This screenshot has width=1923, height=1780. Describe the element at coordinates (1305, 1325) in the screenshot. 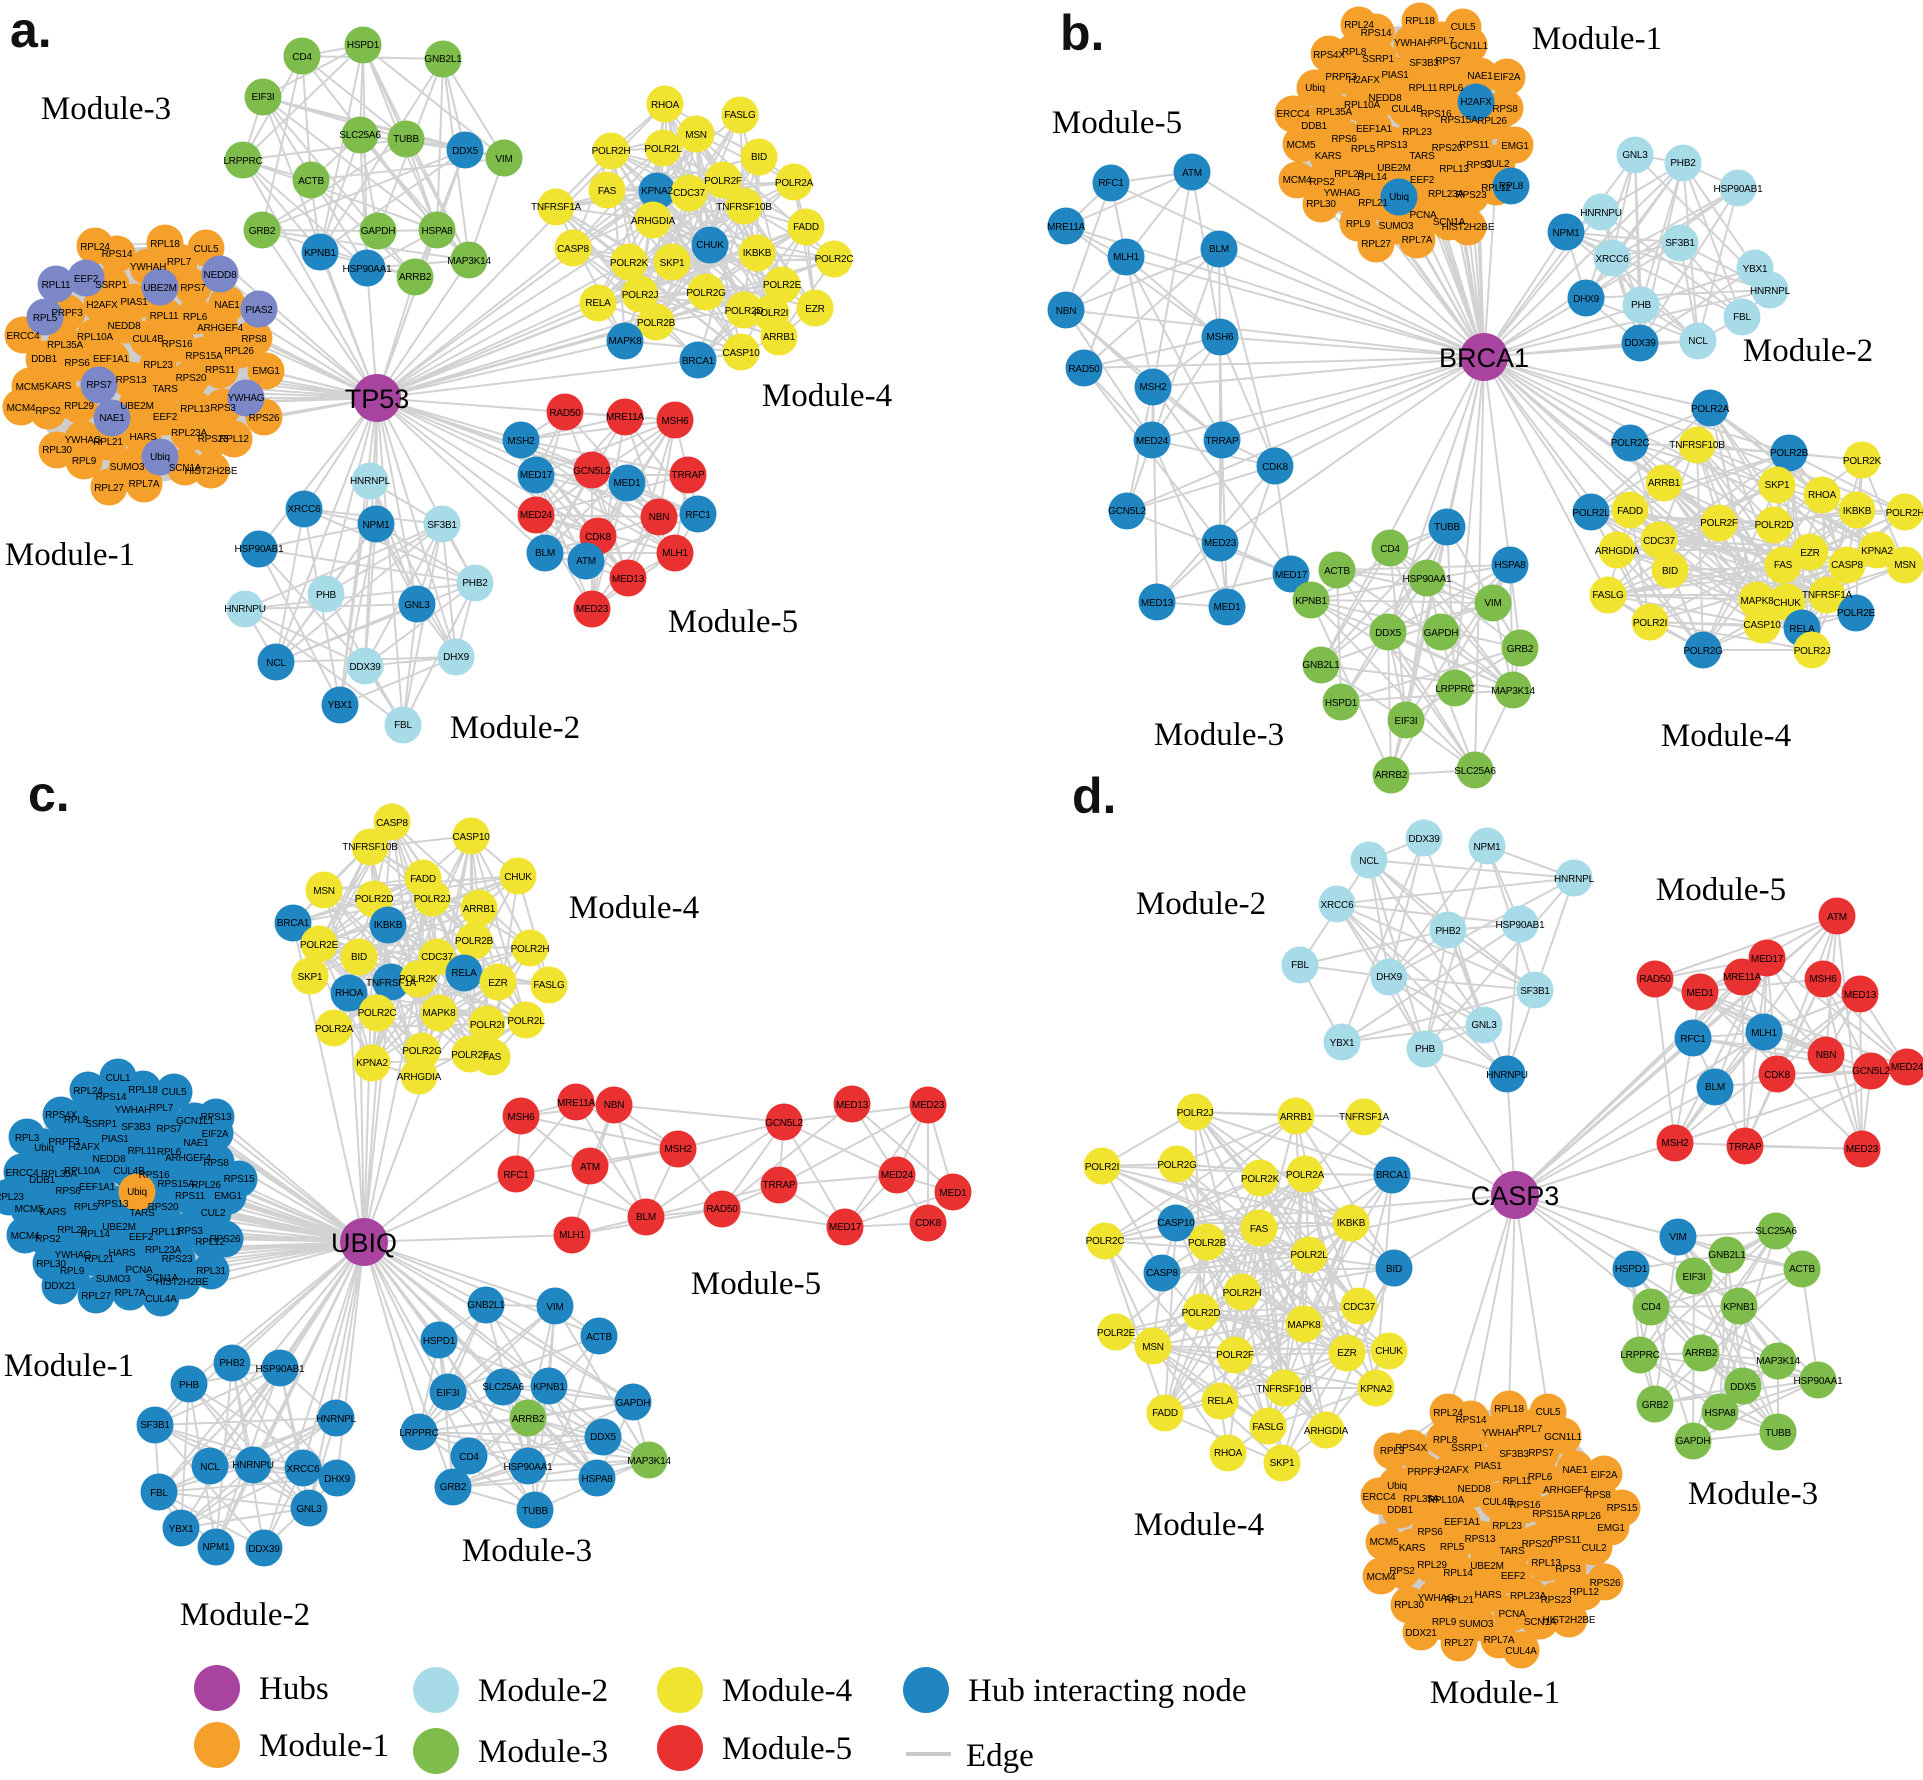

I see `svg-text: MAPK8` at that location.